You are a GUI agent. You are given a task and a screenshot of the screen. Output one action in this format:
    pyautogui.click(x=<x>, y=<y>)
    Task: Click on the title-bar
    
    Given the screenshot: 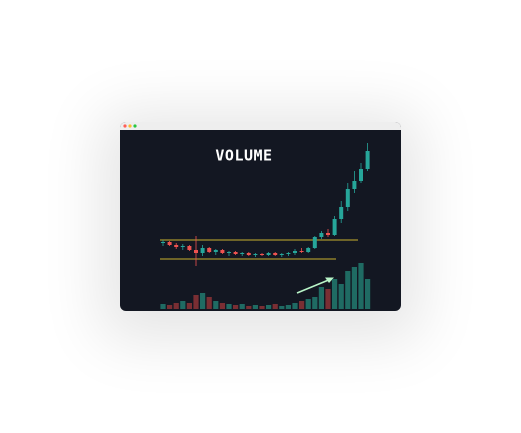 What is the action you would take?
    pyautogui.click(x=260, y=126)
    